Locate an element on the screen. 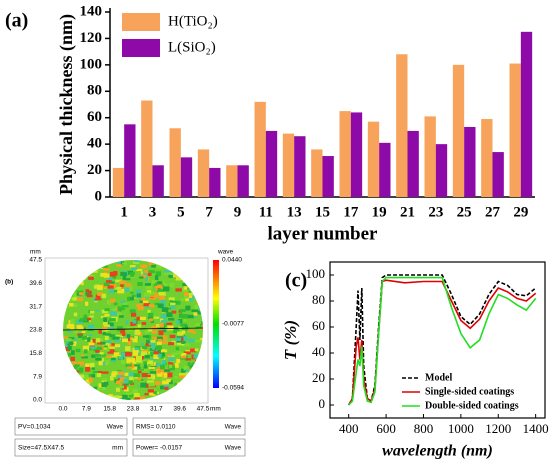 This screenshot has width=550, height=467. x-tick-label: 3 is located at coordinates (153, 212).